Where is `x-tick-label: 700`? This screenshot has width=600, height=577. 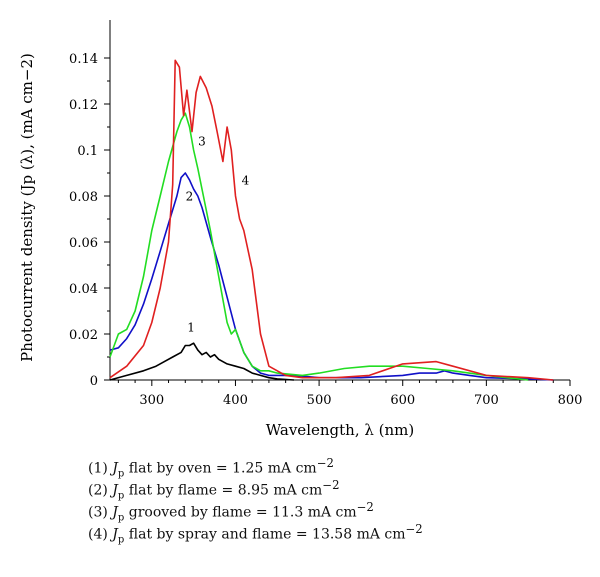
x-tick-label: 700 is located at coordinates (486, 400).